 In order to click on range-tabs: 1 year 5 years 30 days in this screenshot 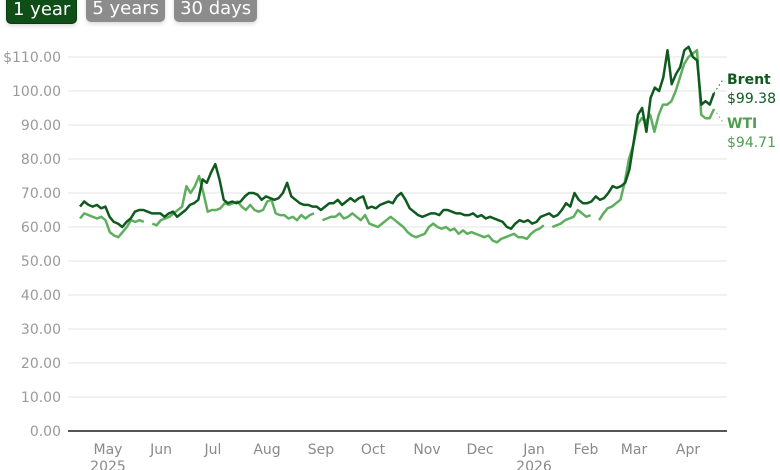, I will do `click(132, 12)`.